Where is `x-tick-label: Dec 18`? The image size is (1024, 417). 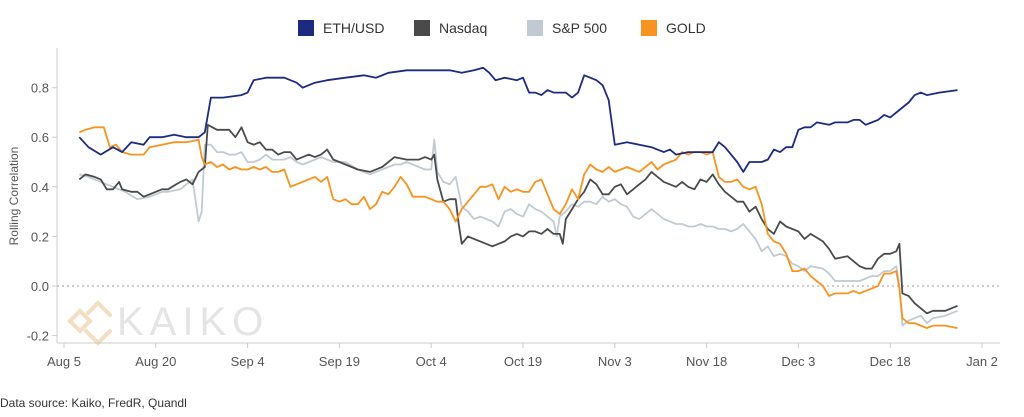
x-tick-label: Dec 18 is located at coordinates (890, 361).